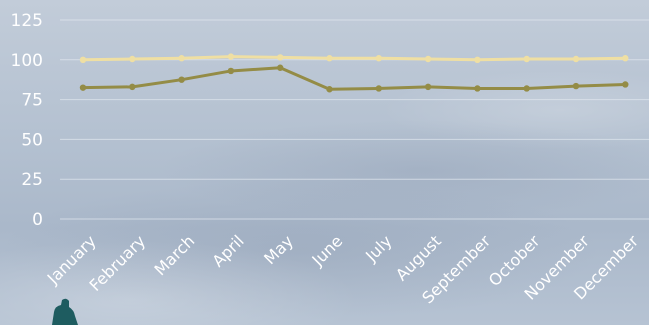 The height and width of the screenshot is (325, 649). Describe the element at coordinates (32, 101) in the screenshot. I see `y-tick-label: 75` at that location.